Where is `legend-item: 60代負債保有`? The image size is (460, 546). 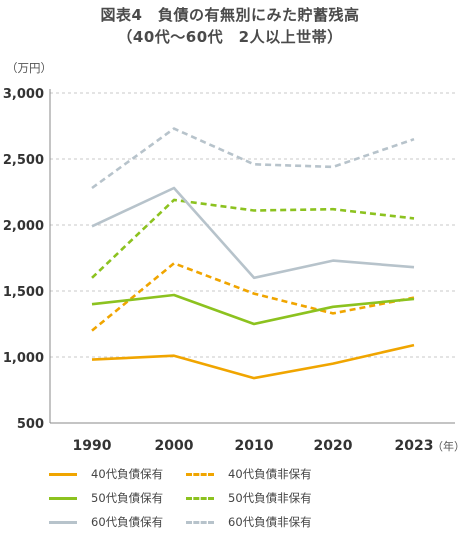 legend-item: 60代負債保有 is located at coordinates (106, 522).